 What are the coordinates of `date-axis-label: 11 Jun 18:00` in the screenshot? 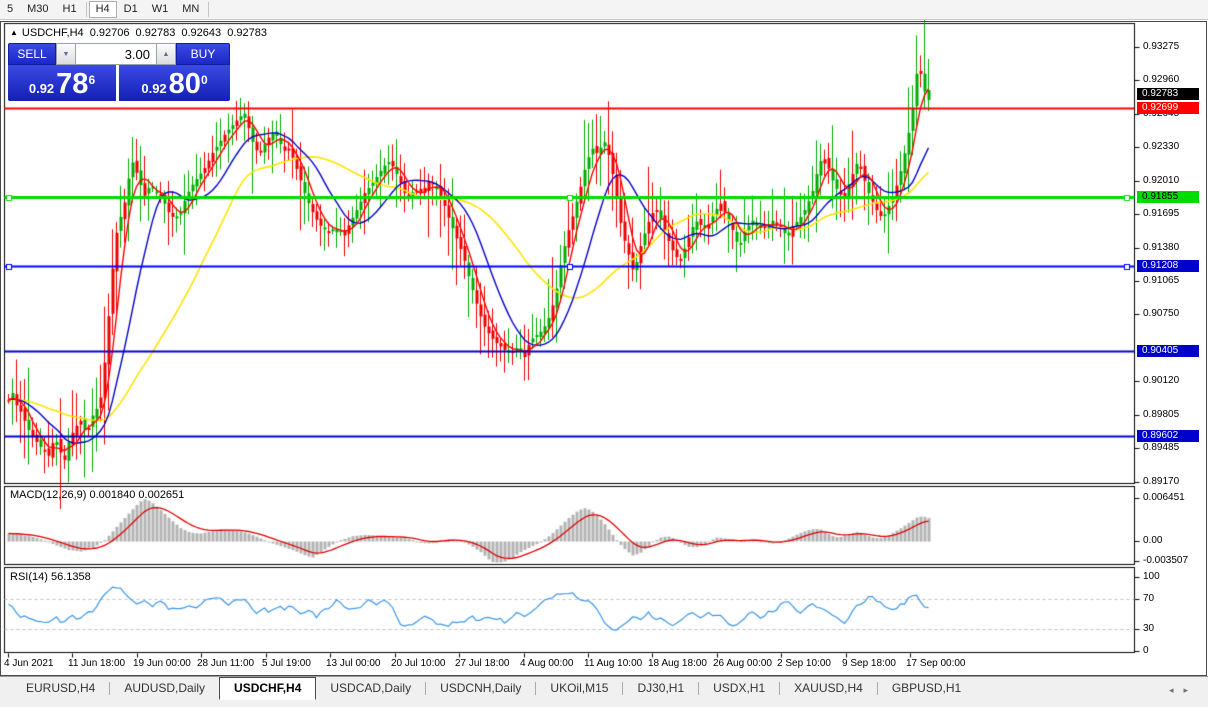 It's located at (97, 663).